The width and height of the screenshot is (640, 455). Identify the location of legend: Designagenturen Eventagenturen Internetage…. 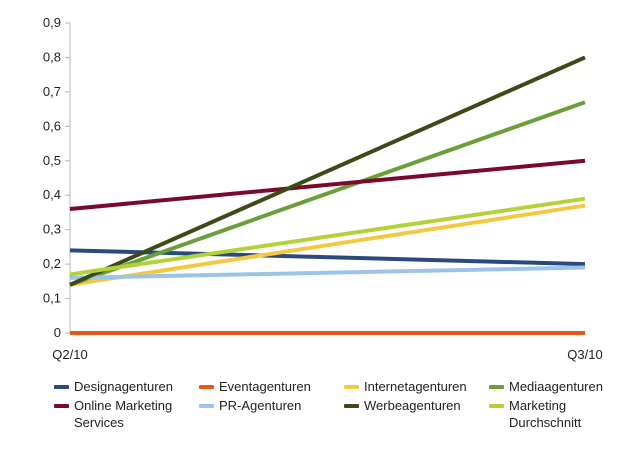
(344, 404).